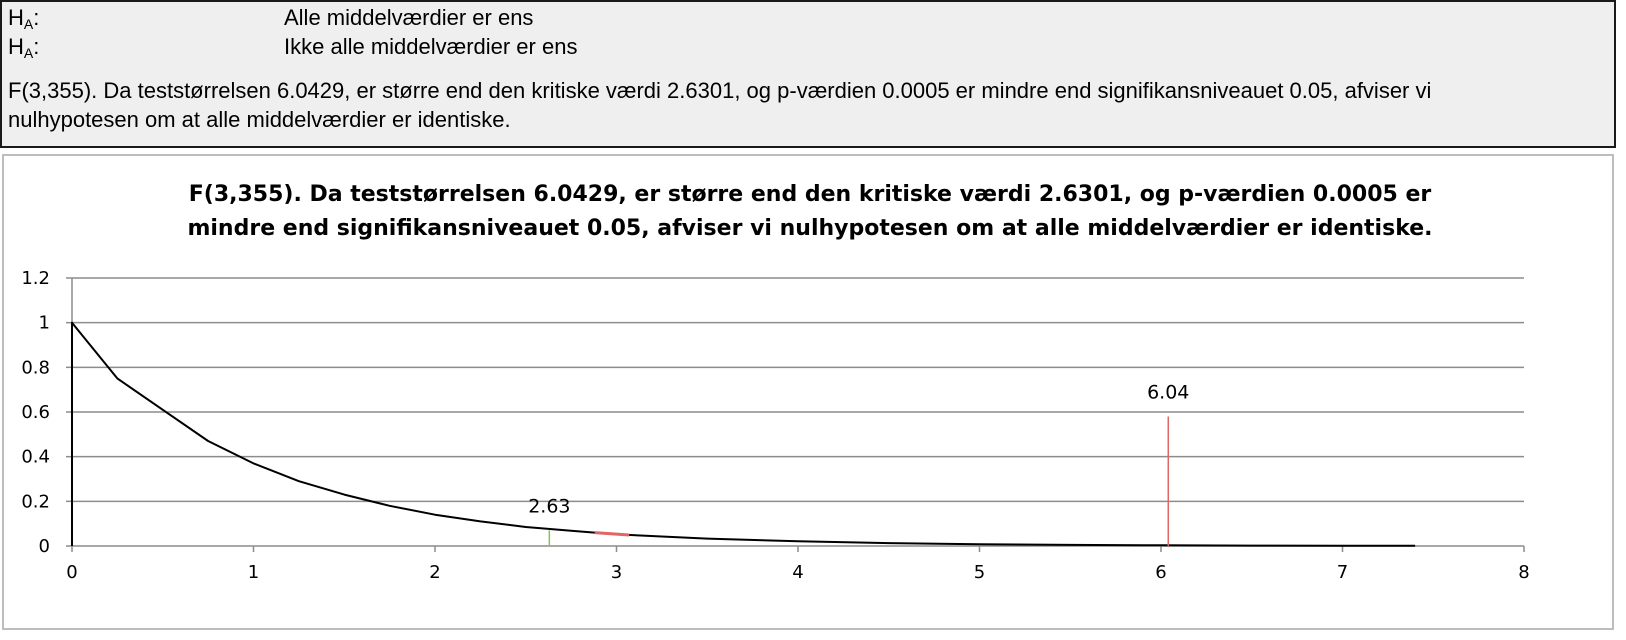 This screenshot has height=640, width=1626. I want to click on rejection-region-segment, so click(612, 534).